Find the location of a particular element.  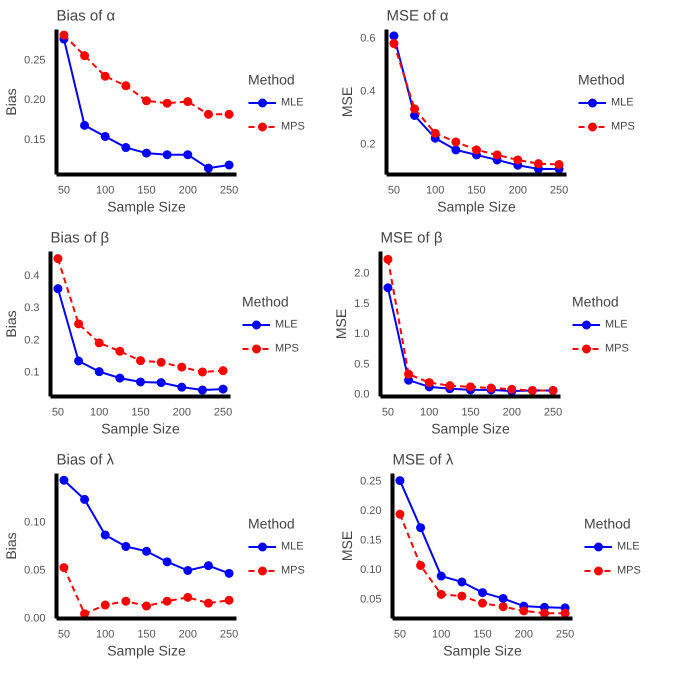

x-axis-title: Sample Size is located at coordinates (482, 650).